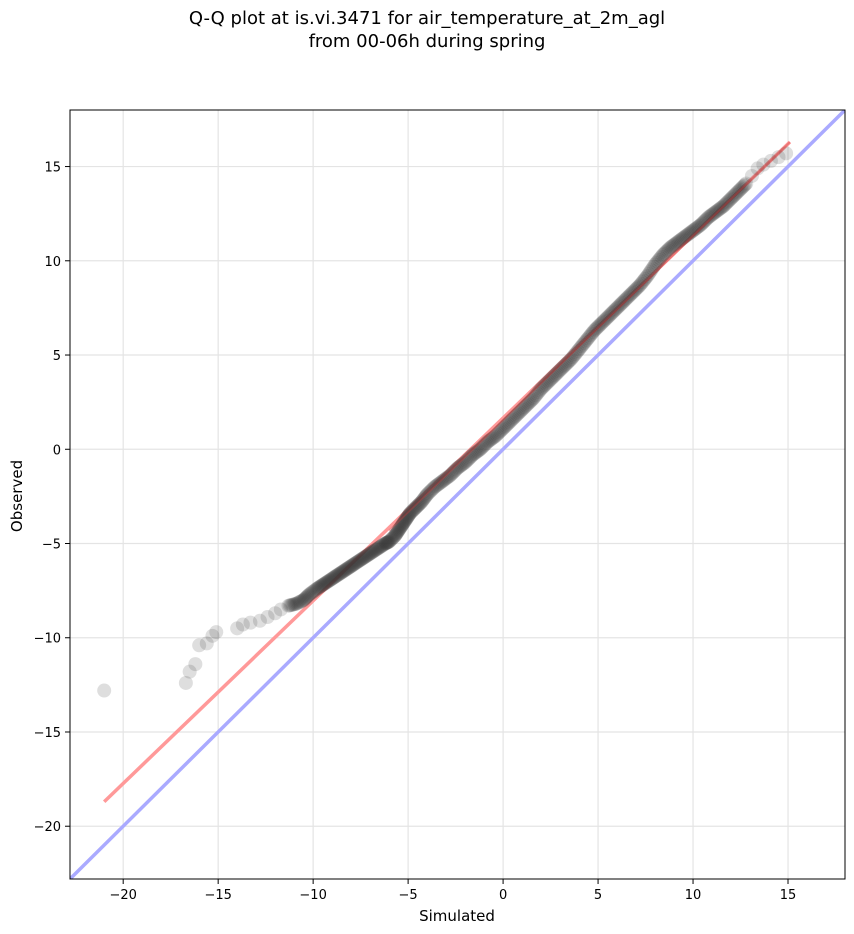 The width and height of the screenshot is (854, 934). I want to click on x-tick-label: 5, so click(598, 895).